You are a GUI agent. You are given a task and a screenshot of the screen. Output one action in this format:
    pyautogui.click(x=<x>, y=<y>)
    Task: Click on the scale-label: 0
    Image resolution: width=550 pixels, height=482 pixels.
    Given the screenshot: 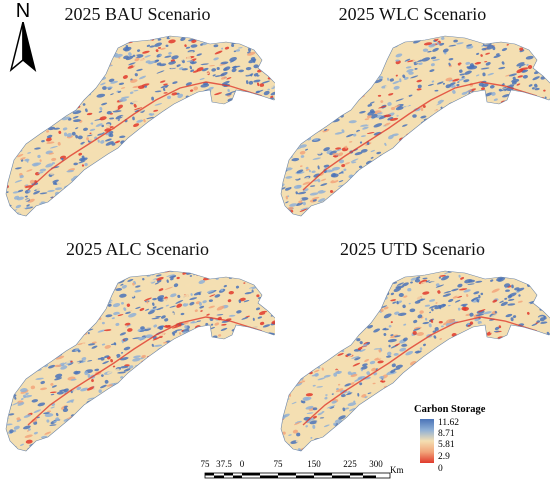 What is the action you would take?
    pyautogui.click(x=242, y=464)
    